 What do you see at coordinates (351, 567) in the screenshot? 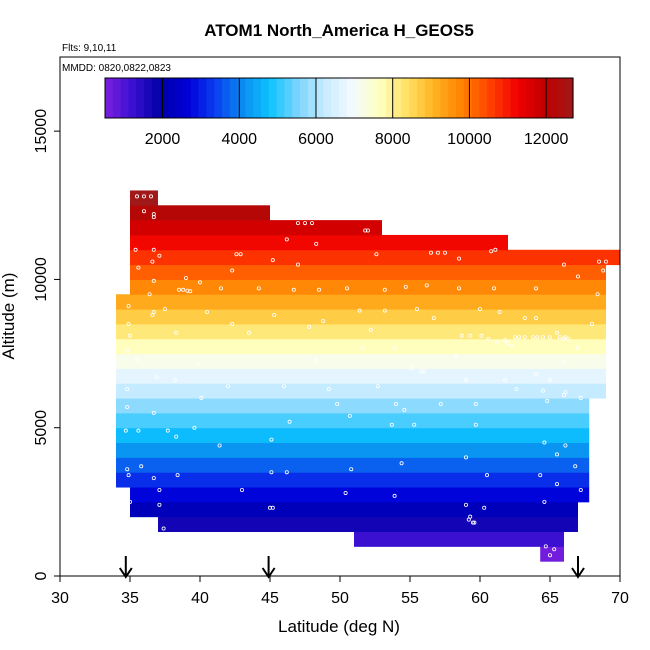
I see `flight-markers` at bounding box center [351, 567].